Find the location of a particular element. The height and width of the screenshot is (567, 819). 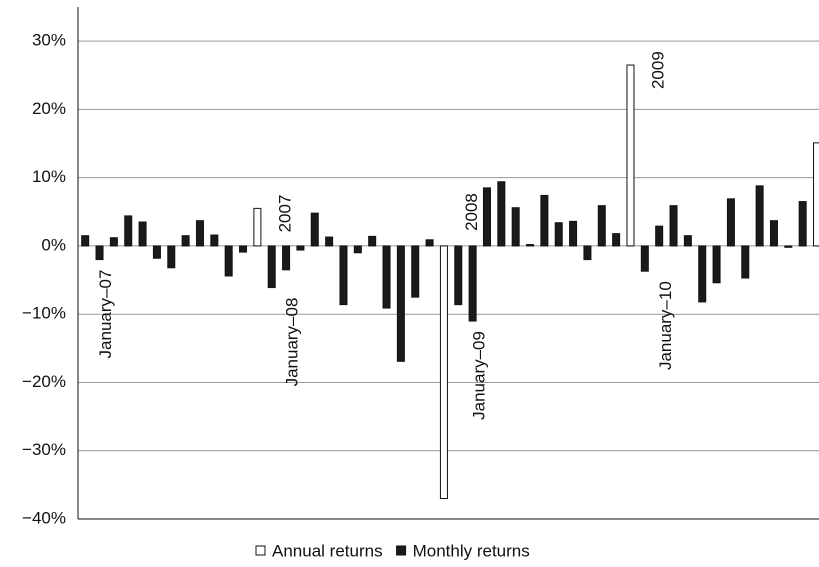

y-tick-label: −30% is located at coordinates (44, 449).